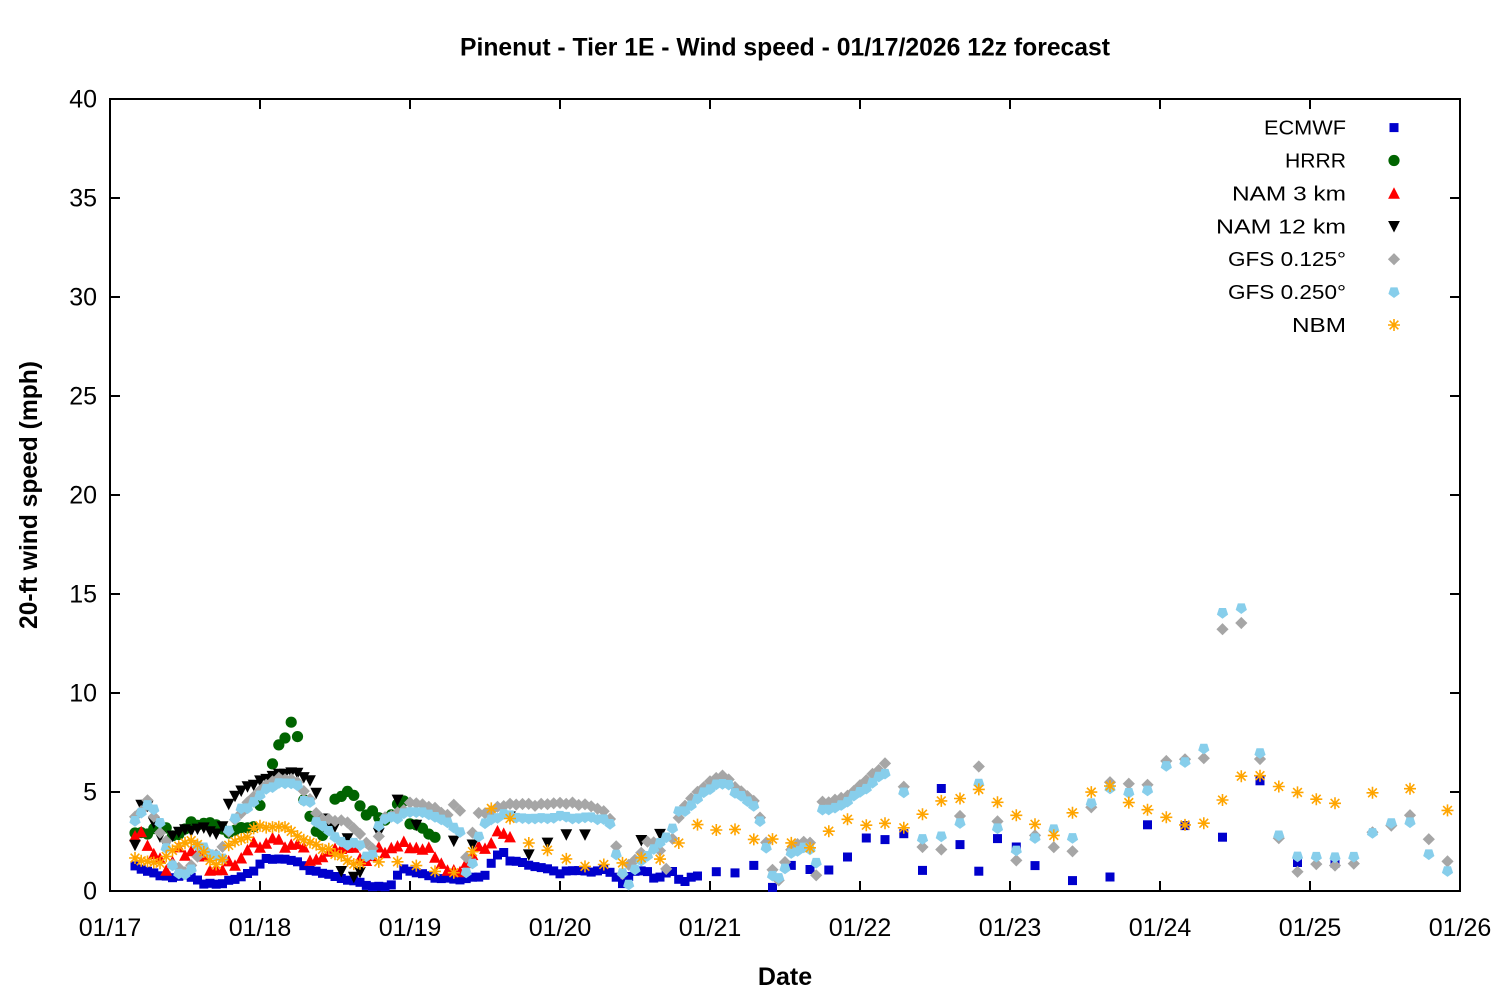 The width and height of the screenshot is (1500, 1000). I want to click on svg-text: NAM 12 km, so click(1281, 227).